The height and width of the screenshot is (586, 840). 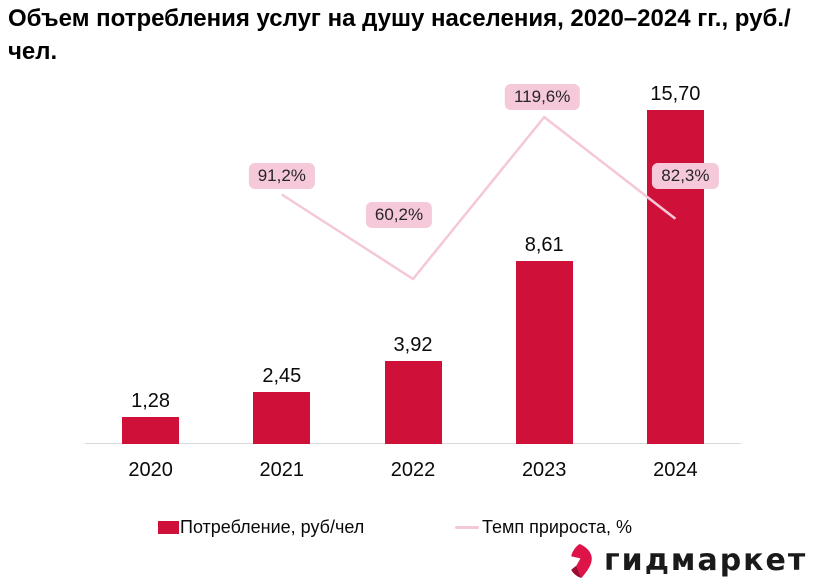 What do you see at coordinates (544, 245) in the screenshot?
I see `bar-value-label-2023: 8,61` at bounding box center [544, 245].